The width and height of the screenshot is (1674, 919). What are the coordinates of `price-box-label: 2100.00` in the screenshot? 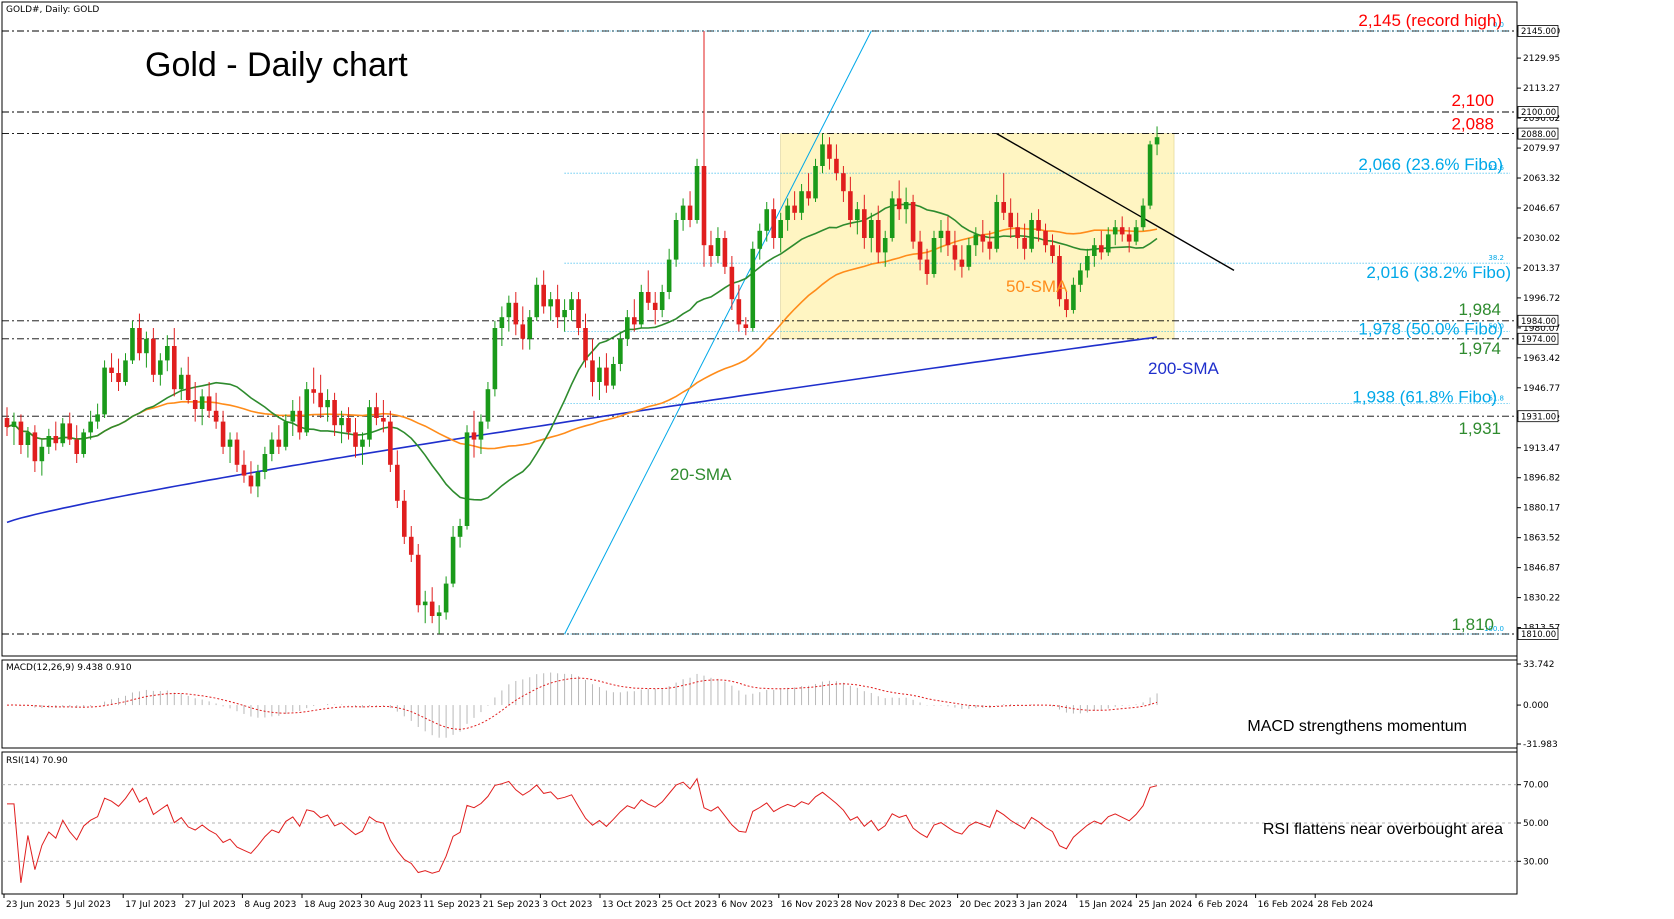 It's located at (1538, 113).